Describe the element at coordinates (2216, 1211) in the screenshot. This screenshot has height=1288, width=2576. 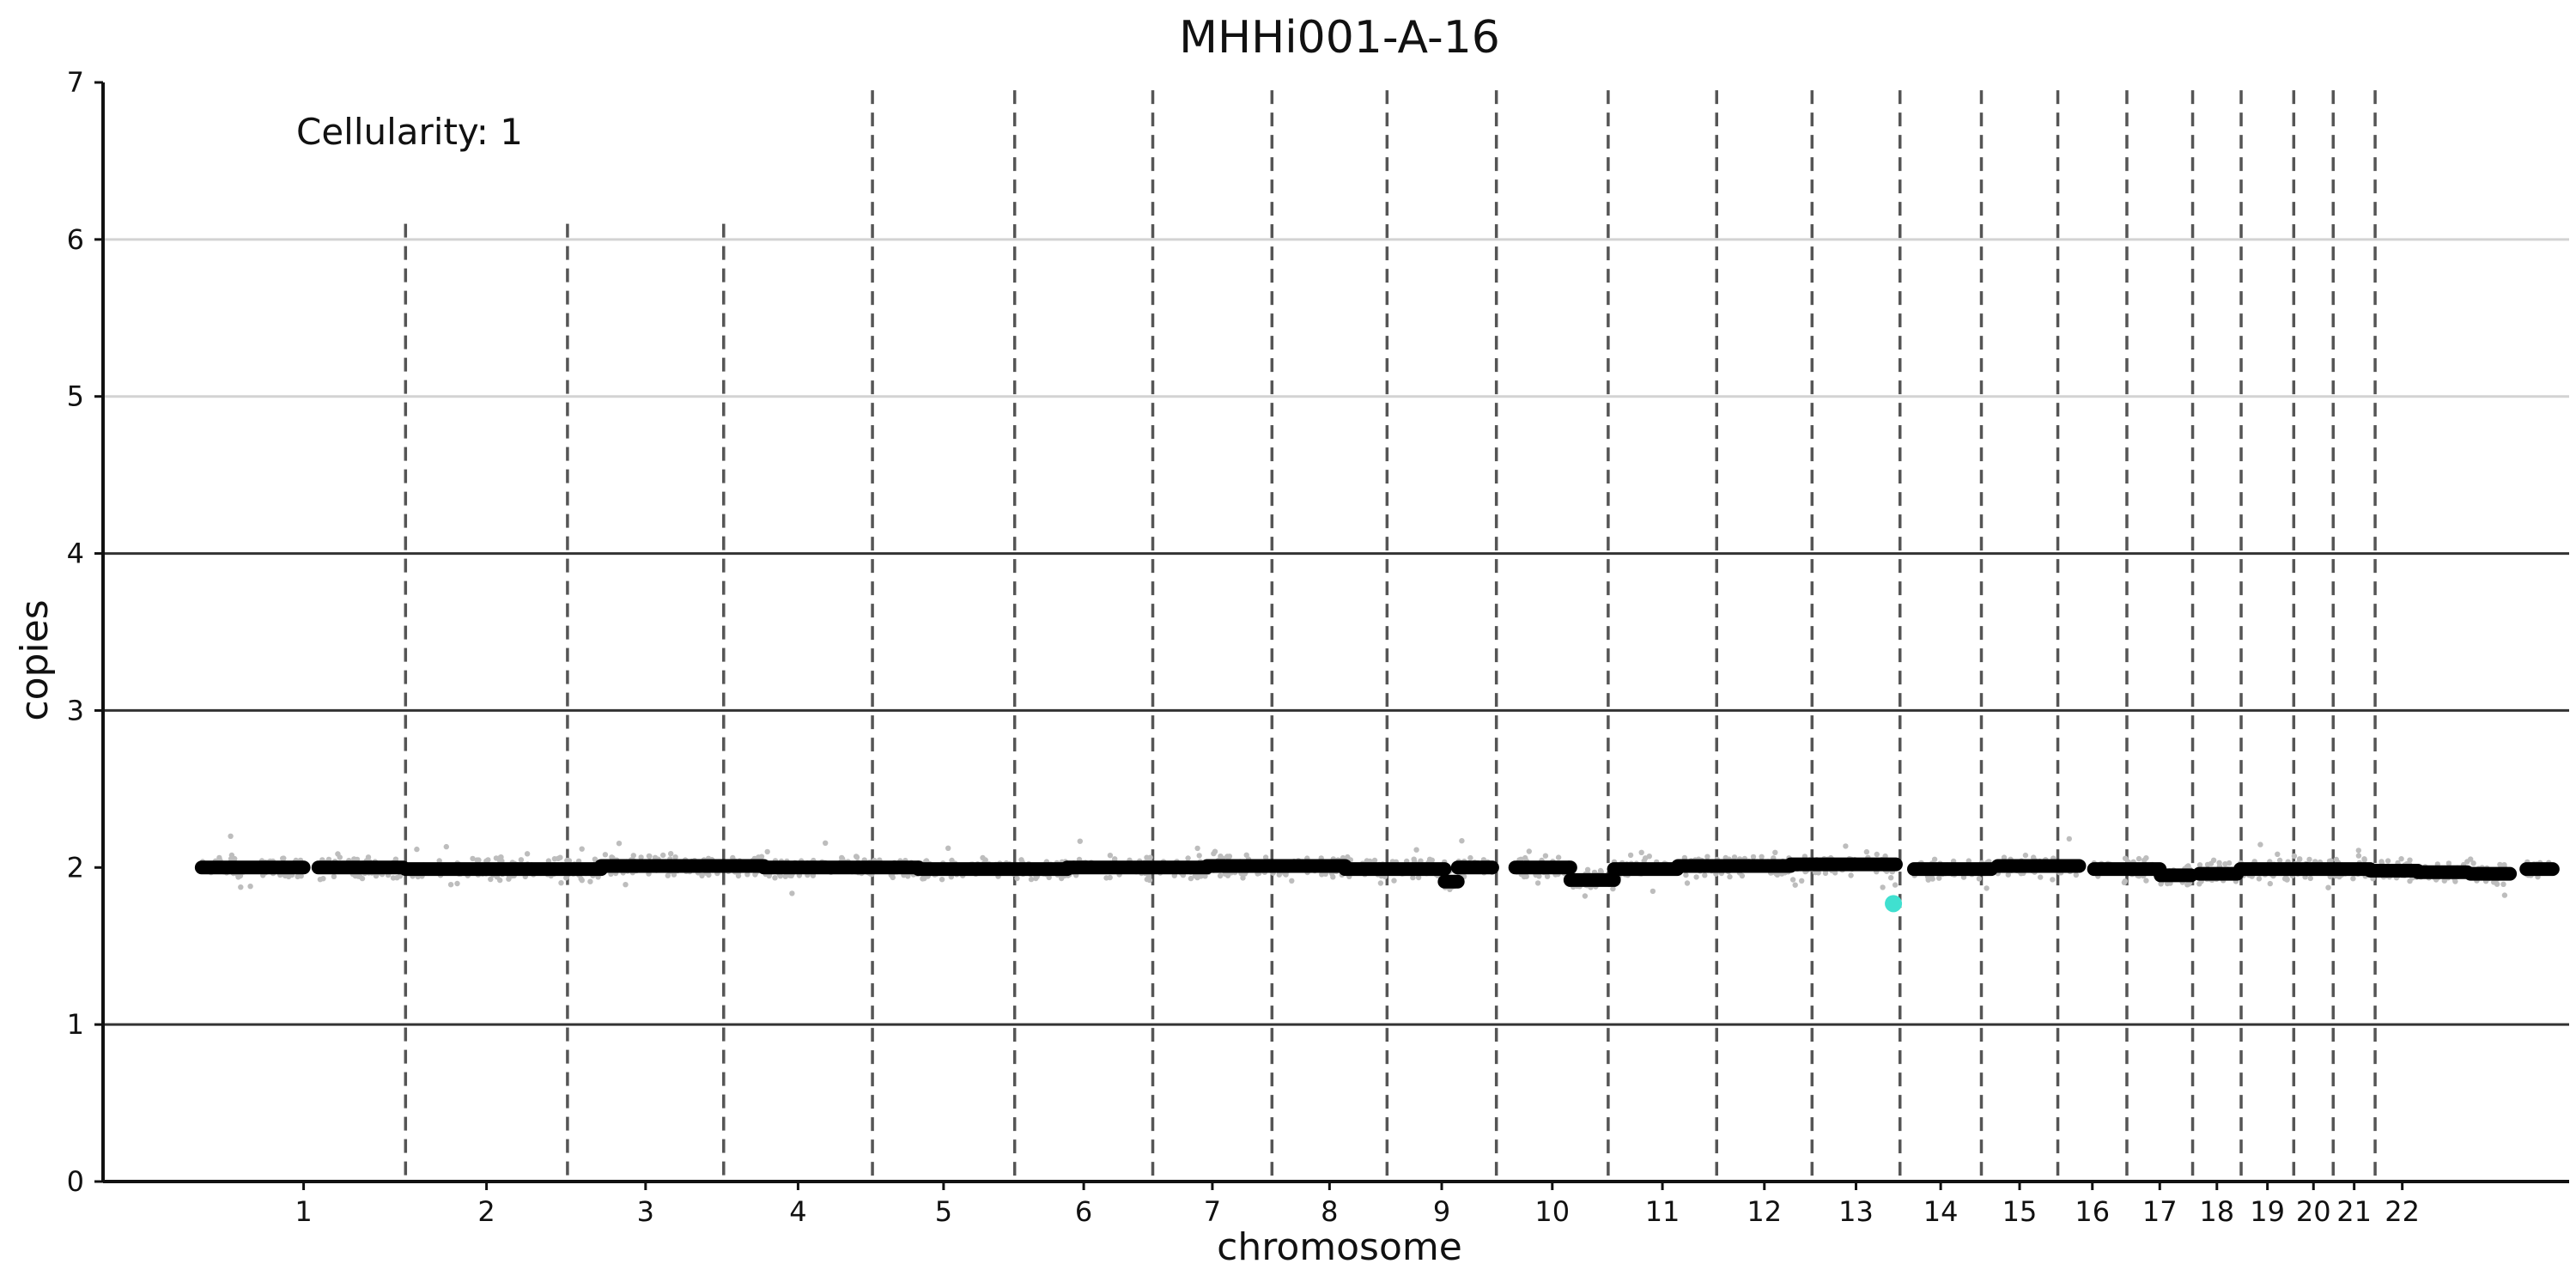
I see `x-tick-label: 18` at that location.